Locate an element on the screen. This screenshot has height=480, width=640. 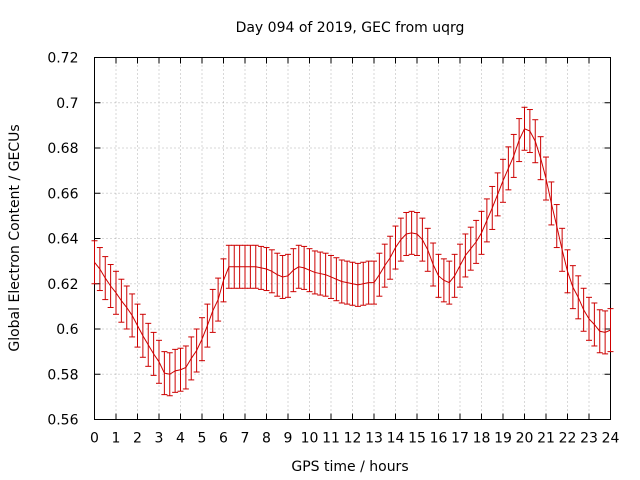
y-tick-label: 0.66 is located at coordinates (62, 194).